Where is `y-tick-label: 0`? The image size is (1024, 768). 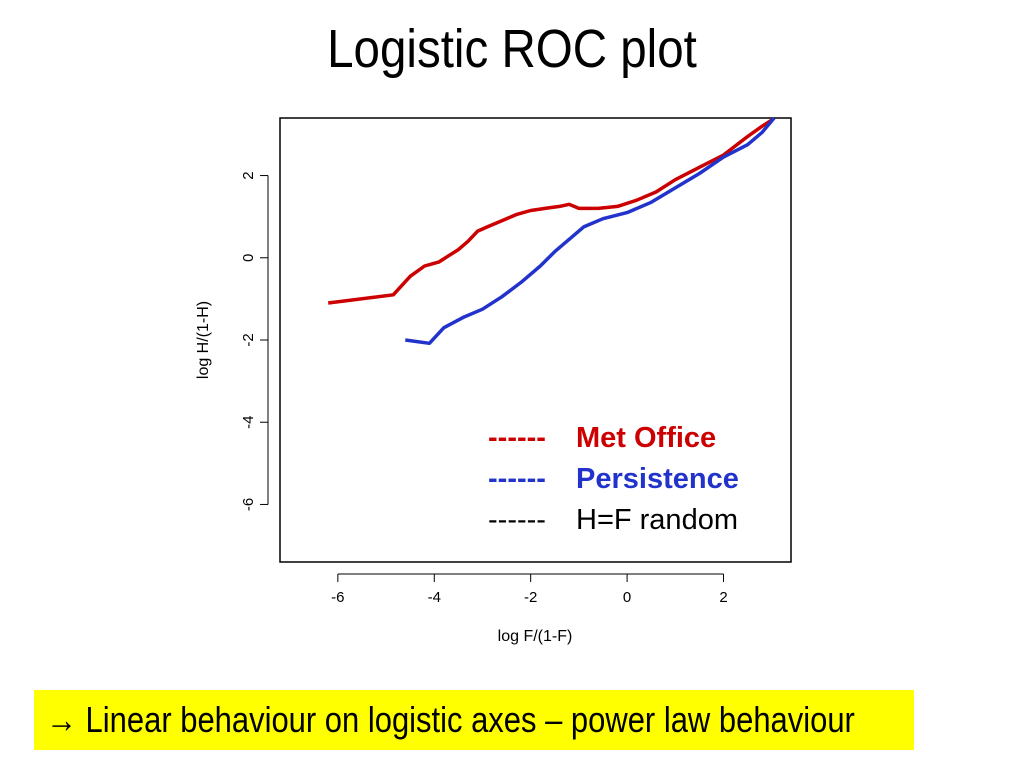 y-tick-label: 0 is located at coordinates (248, 258).